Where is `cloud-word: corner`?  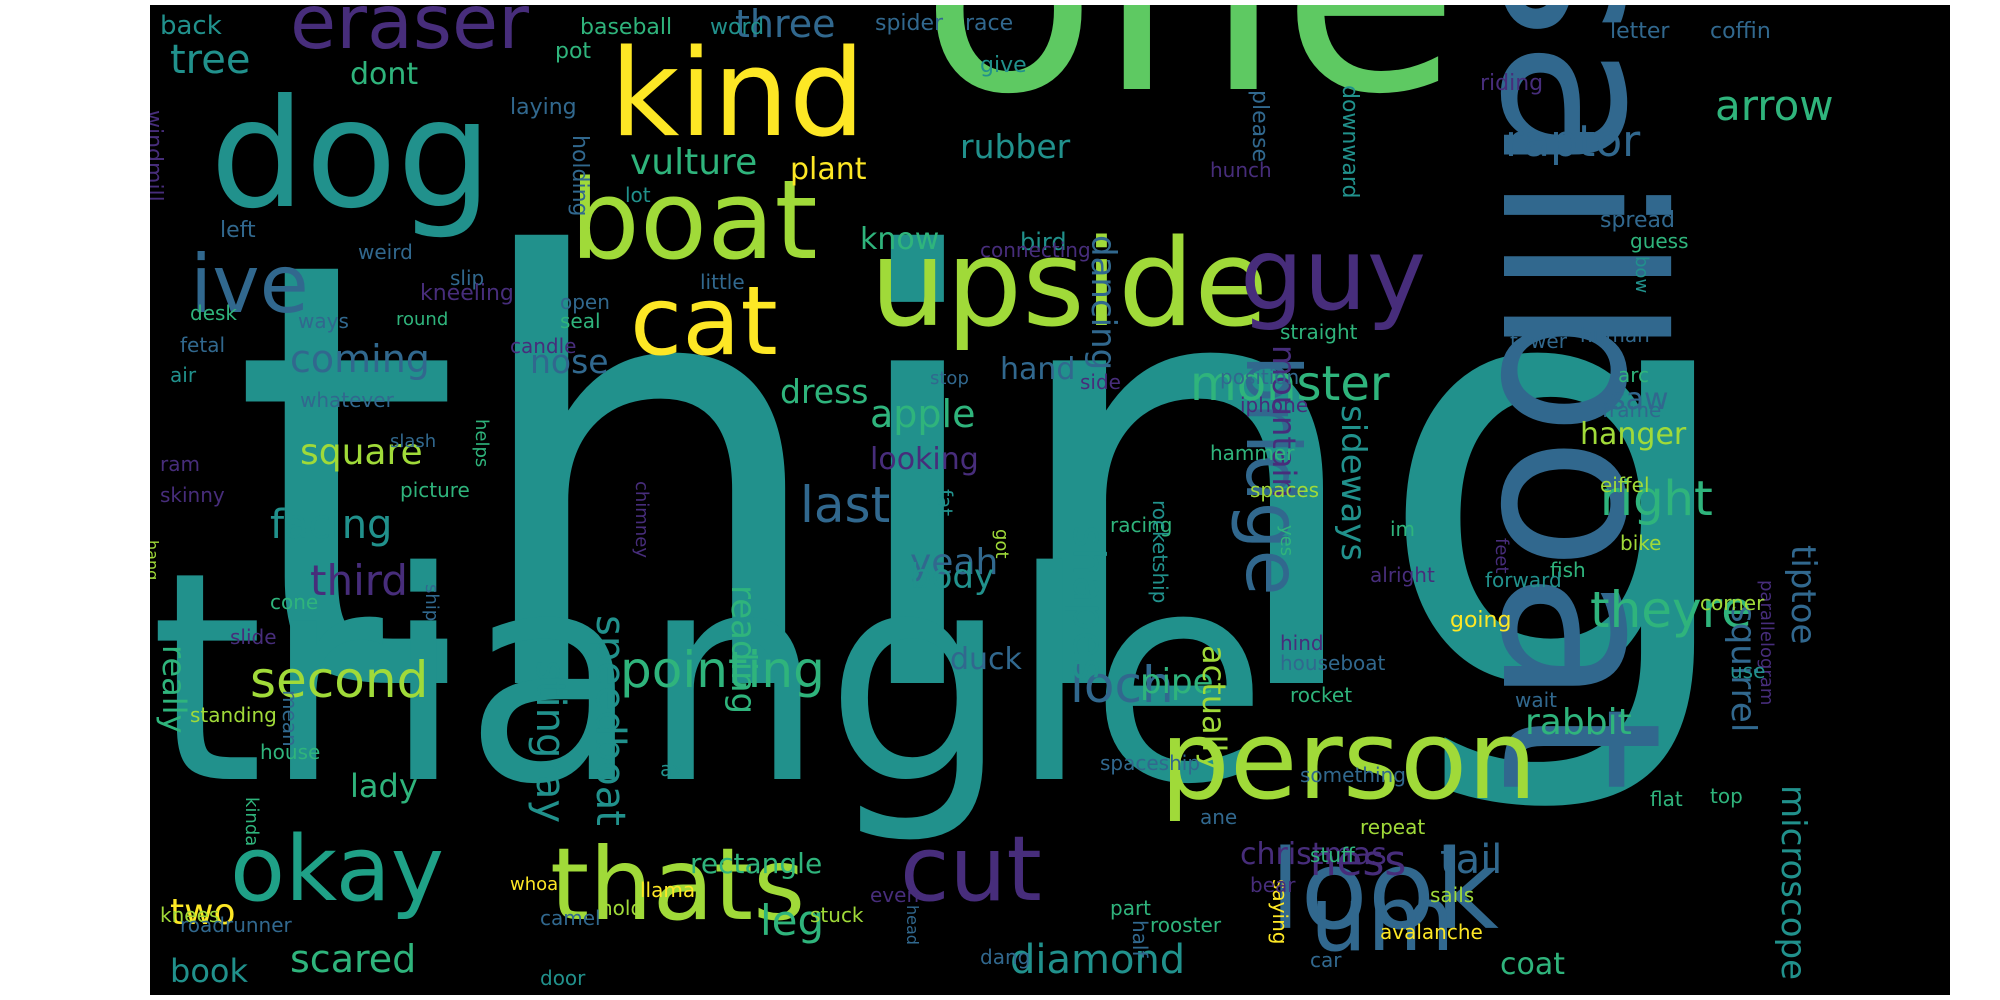 cloud-word: corner is located at coordinates (1732, 603).